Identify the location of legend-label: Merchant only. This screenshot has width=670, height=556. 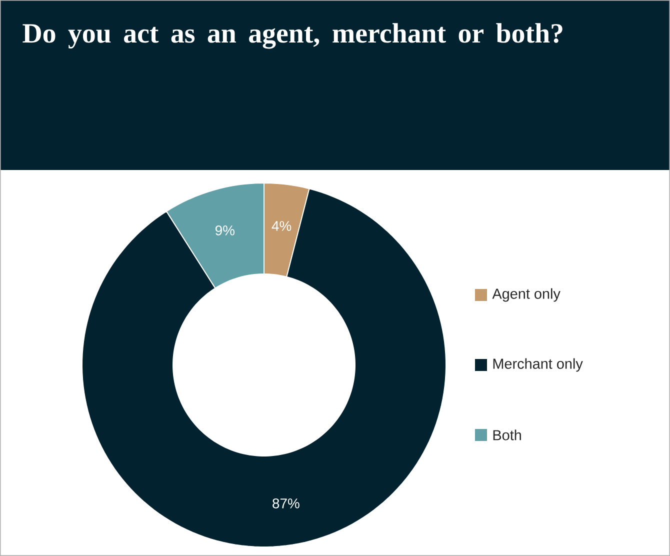
(538, 365).